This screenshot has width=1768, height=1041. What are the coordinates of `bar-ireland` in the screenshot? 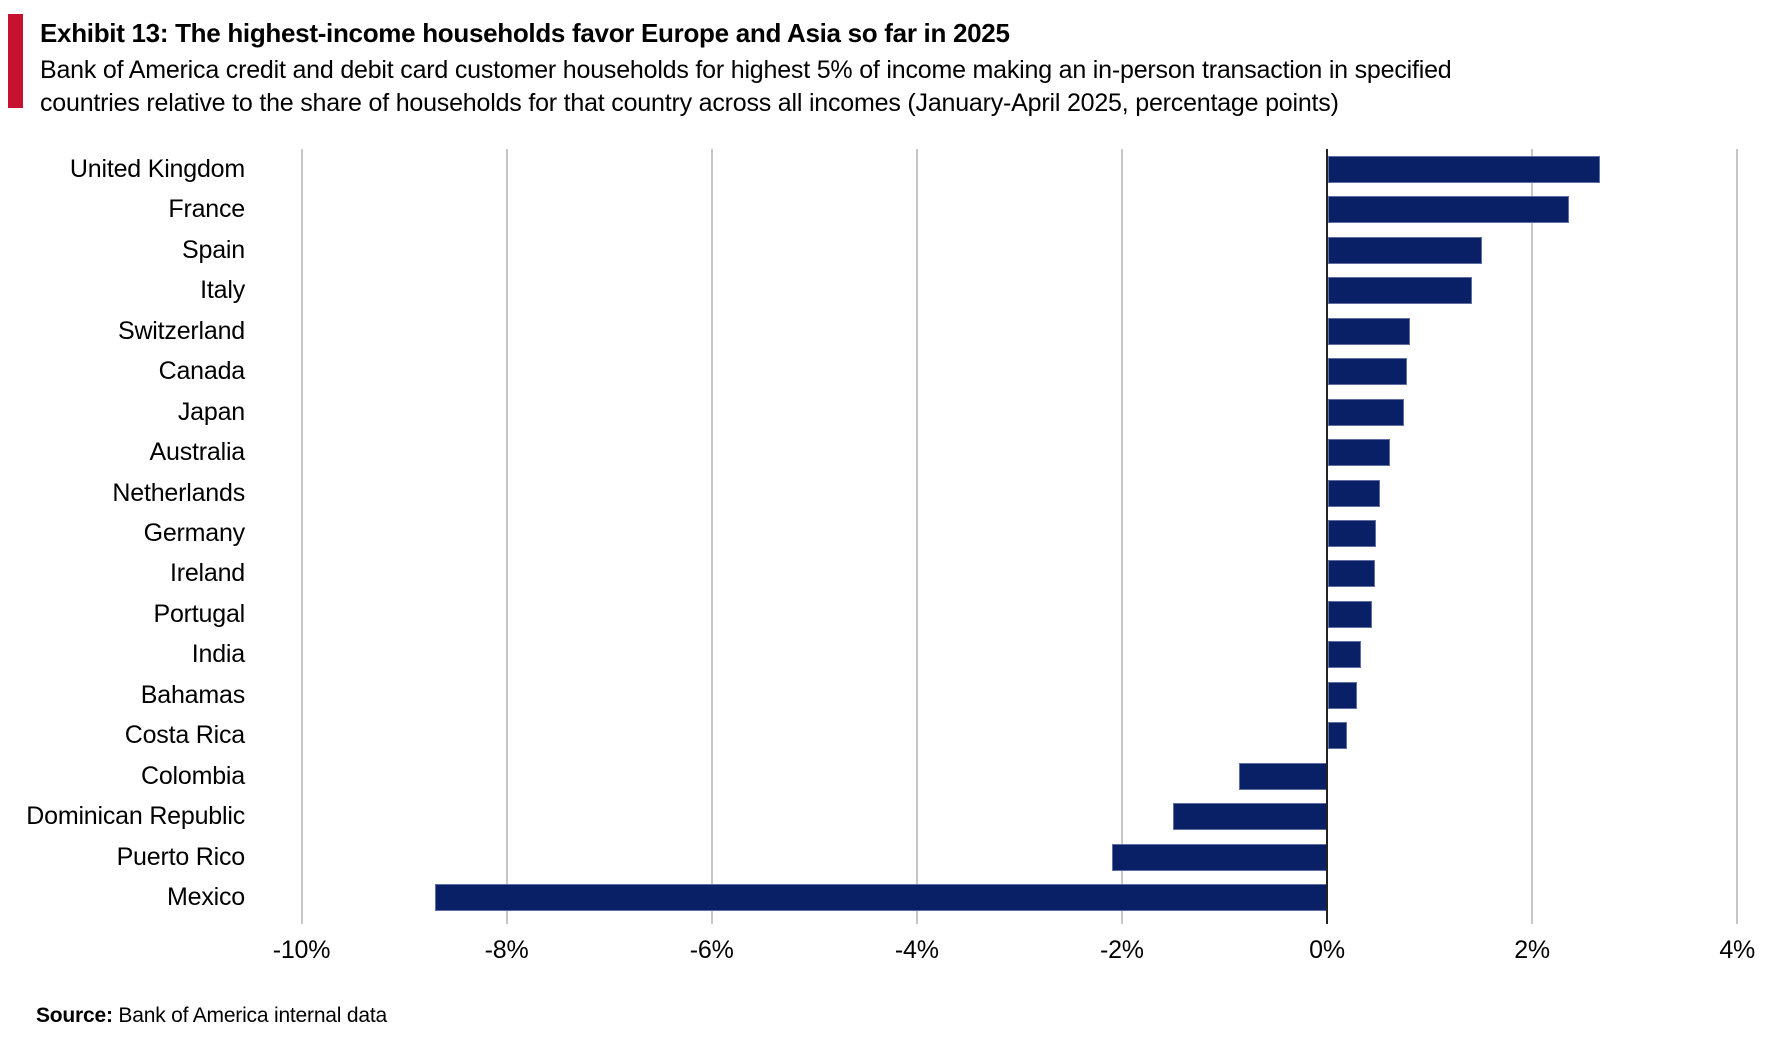 It's located at (1352, 574).